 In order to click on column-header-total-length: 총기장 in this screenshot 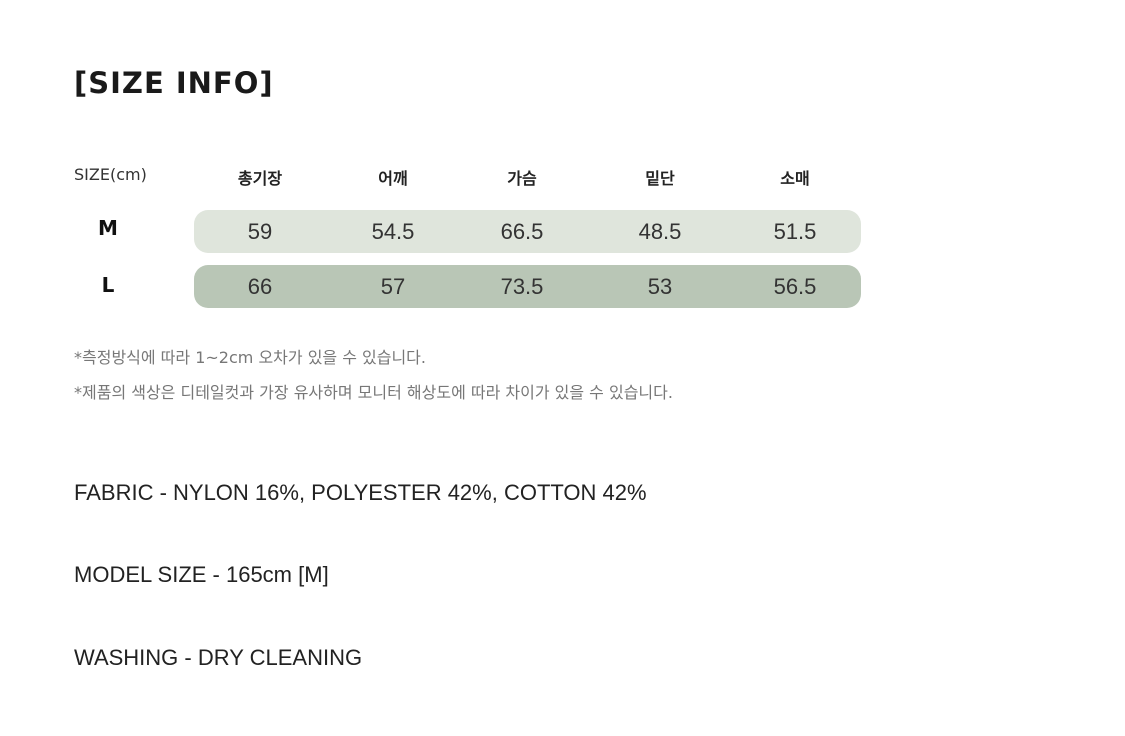, I will do `click(260, 178)`.